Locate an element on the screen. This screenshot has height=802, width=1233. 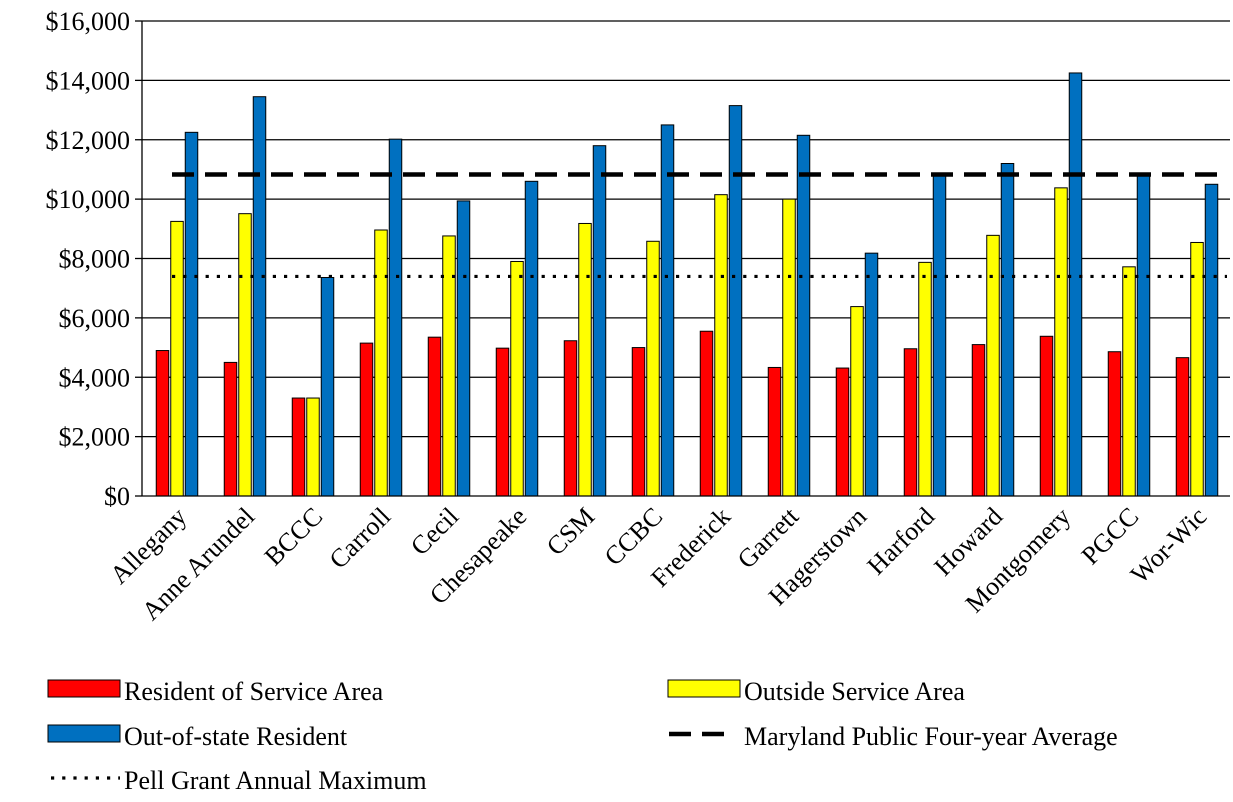
y-tick-label: $6,000 is located at coordinates (95, 318).